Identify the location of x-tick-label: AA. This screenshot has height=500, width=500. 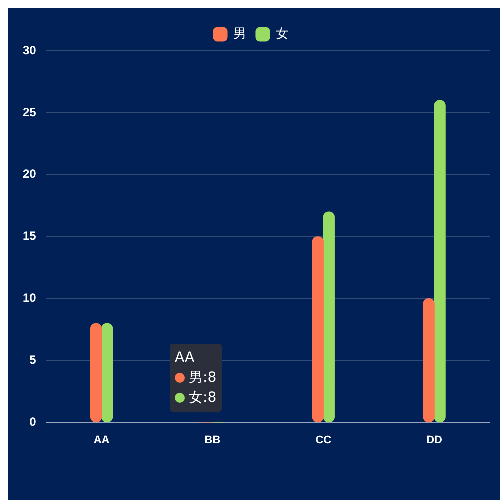
(102, 440).